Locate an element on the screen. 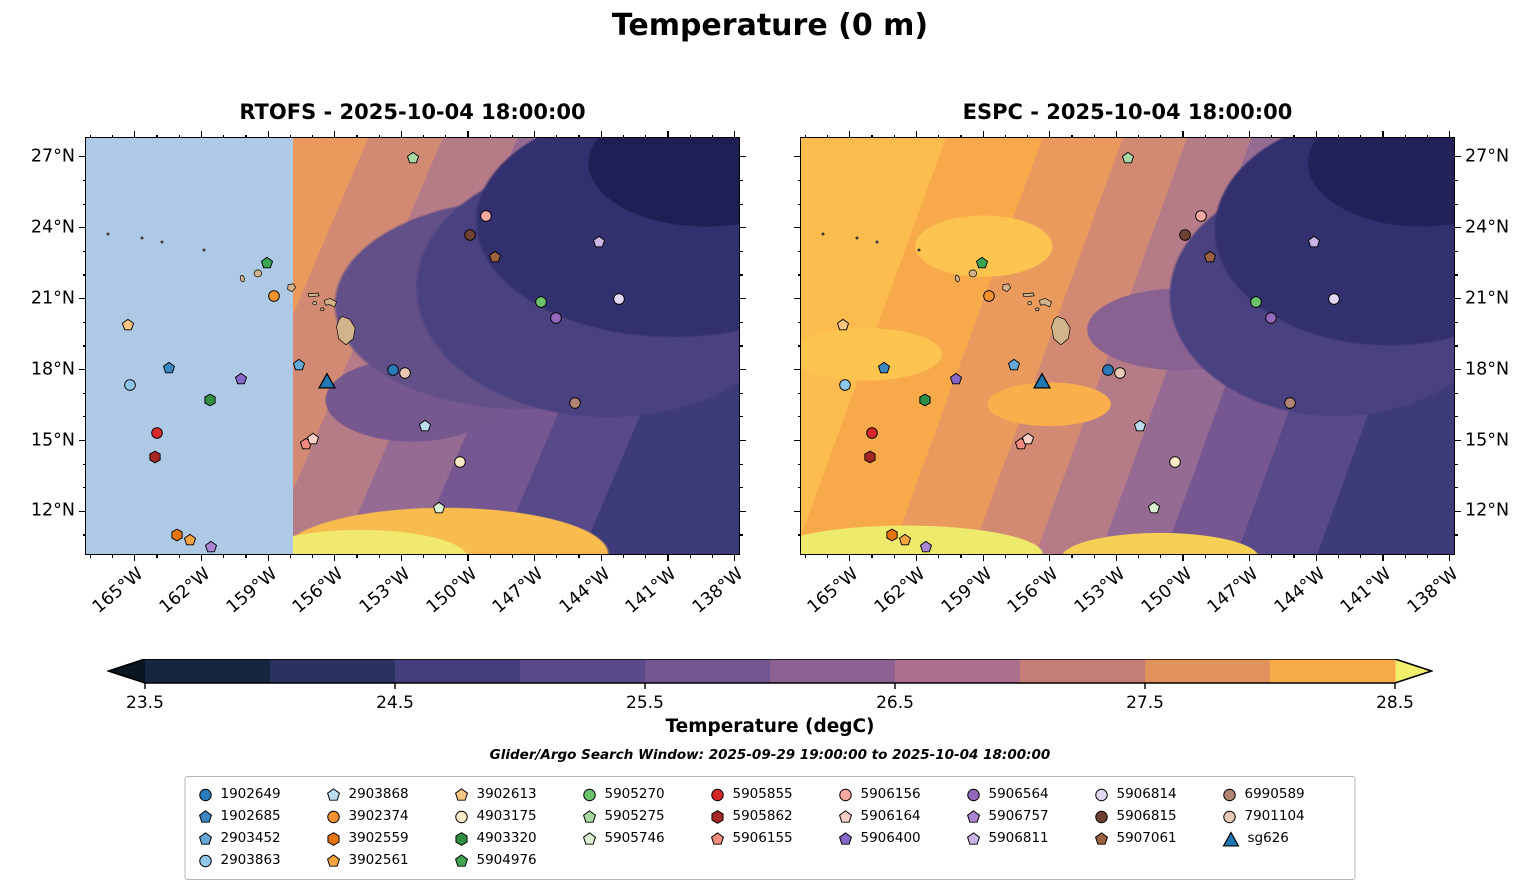  legend-item: 5905862 is located at coordinates (770, 817).